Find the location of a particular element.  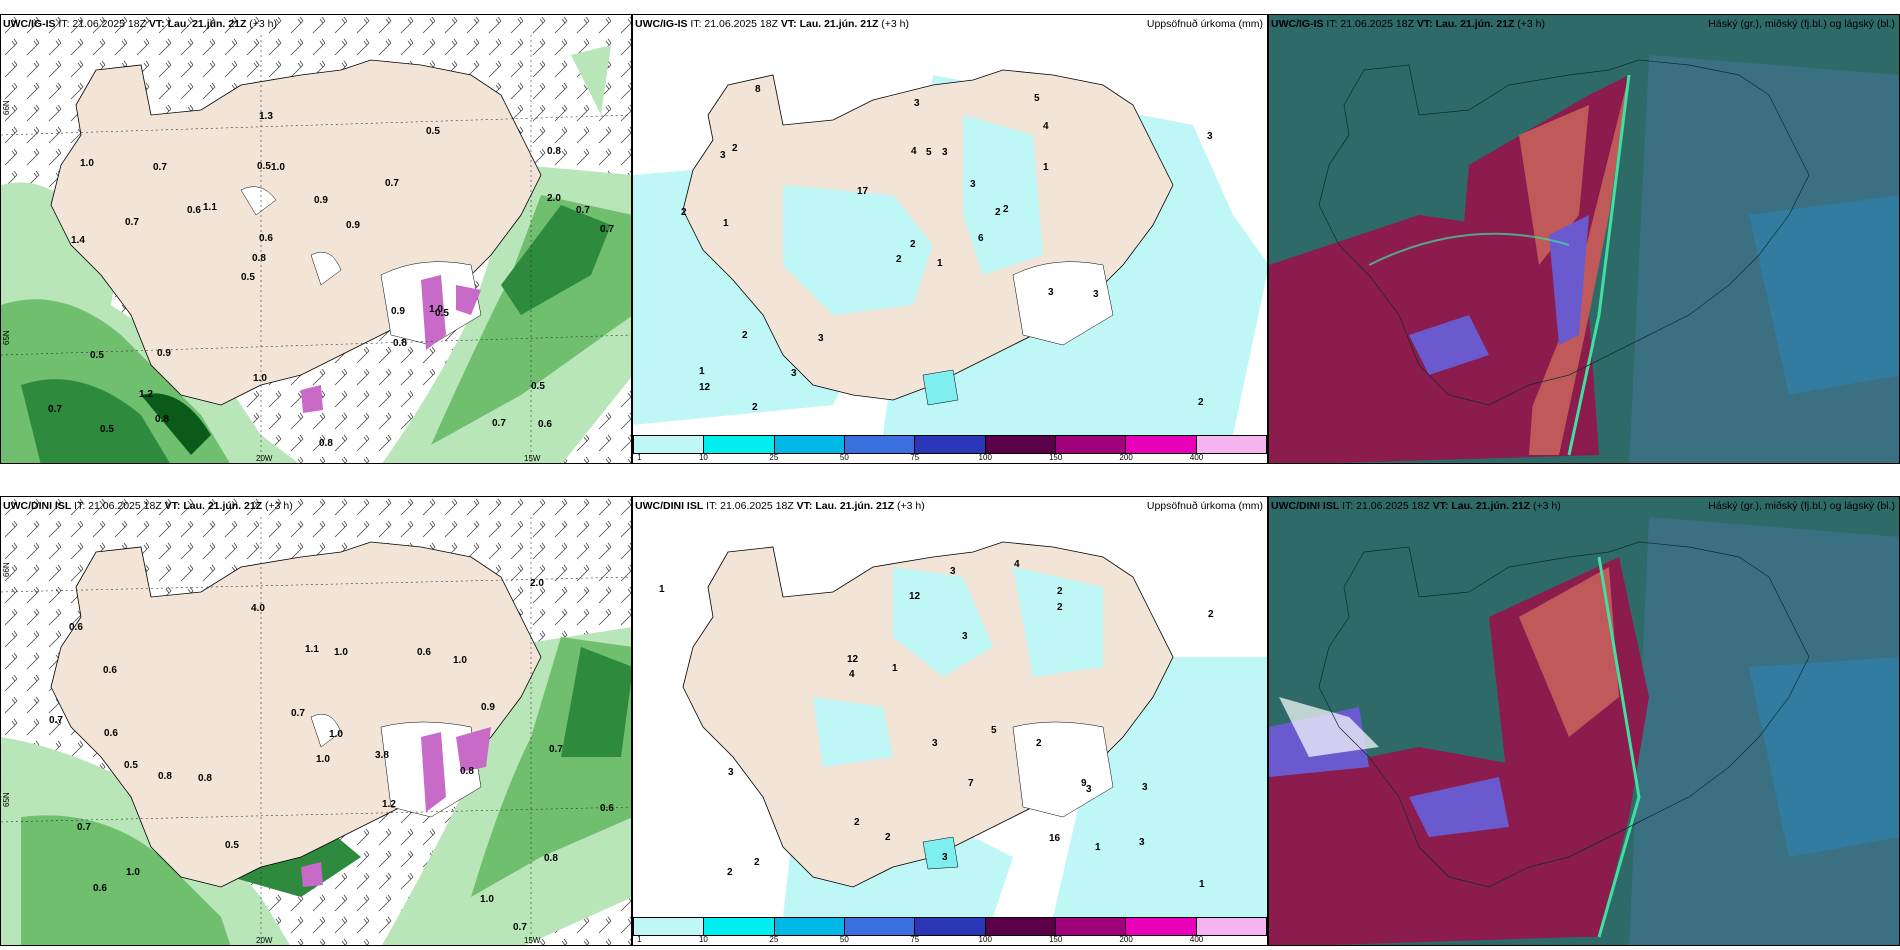

value-label: 4.0 is located at coordinates (258, 608).